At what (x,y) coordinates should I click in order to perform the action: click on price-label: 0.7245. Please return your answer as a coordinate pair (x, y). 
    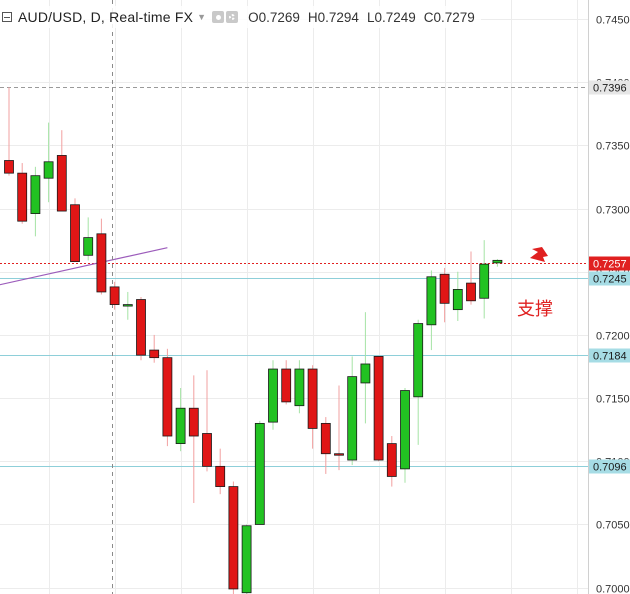
    Looking at the image, I should click on (610, 280).